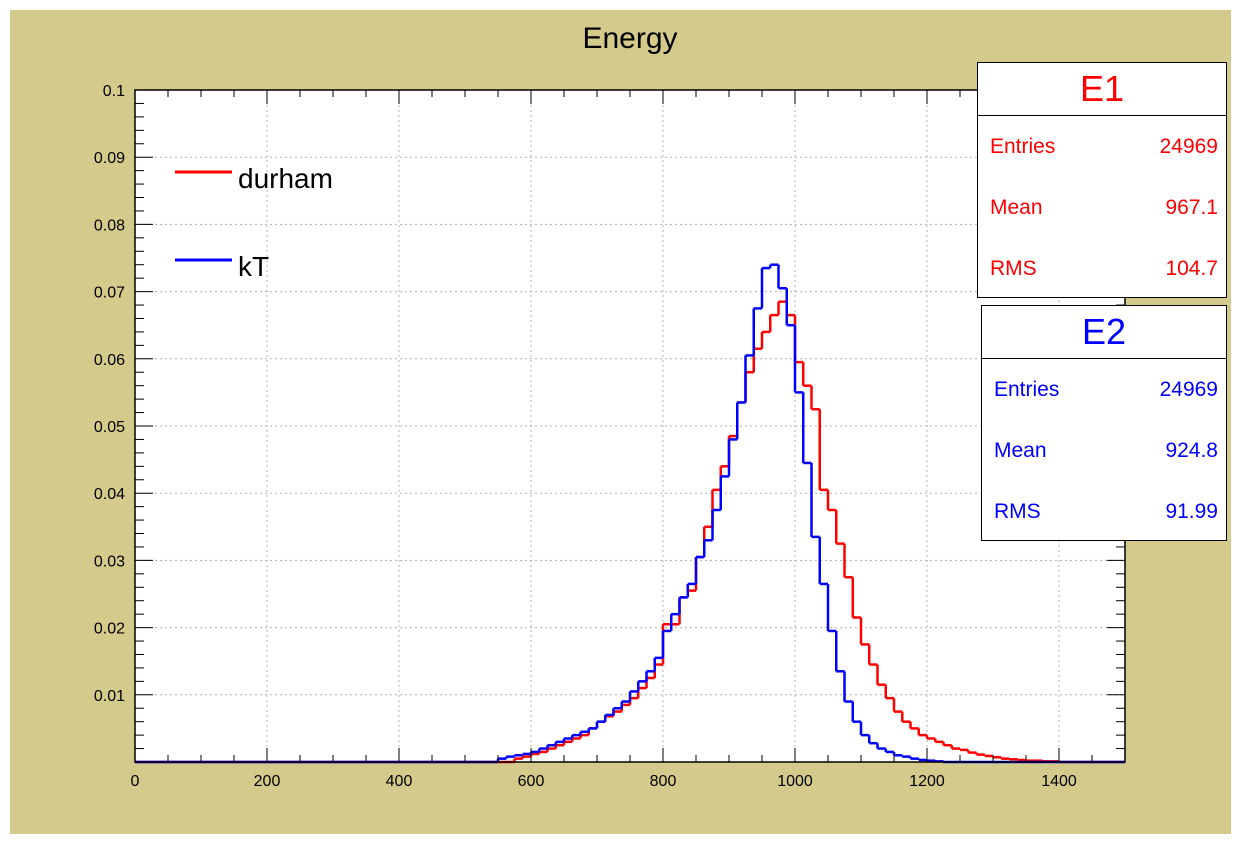 The width and height of the screenshot is (1241, 844). What do you see at coordinates (109, 293) in the screenshot?
I see `y-tick-label: 0.07` at bounding box center [109, 293].